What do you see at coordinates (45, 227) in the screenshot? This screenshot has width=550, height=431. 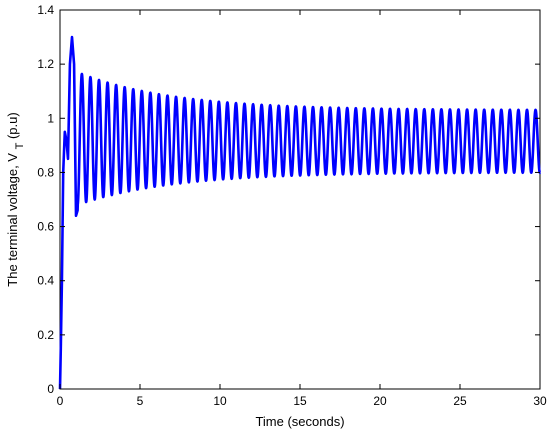 I see `y-tick-label: 0.6` at bounding box center [45, 227].